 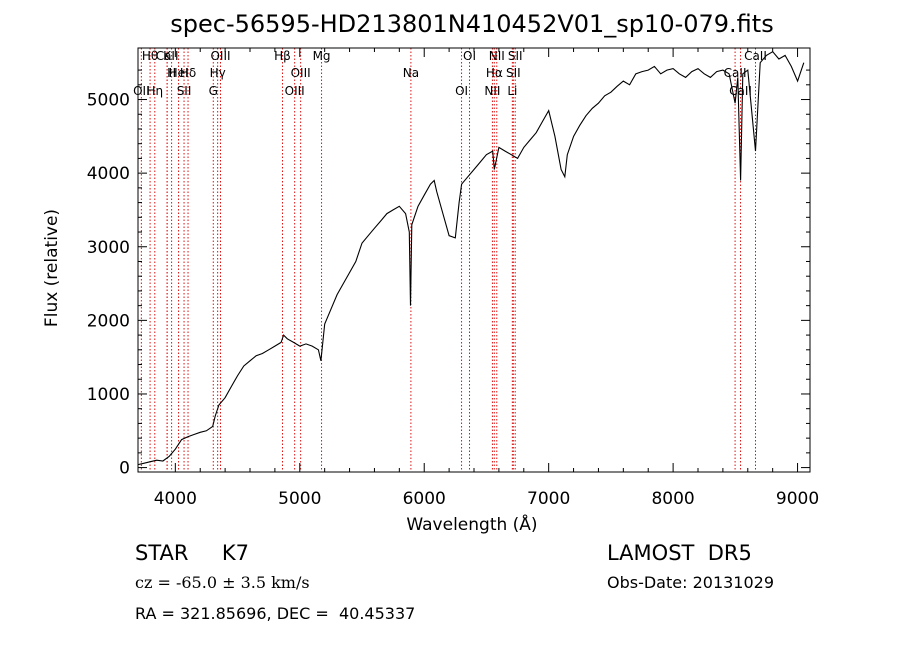 I want to click on line-marker-label: Hα, so click(x=494, y=73).